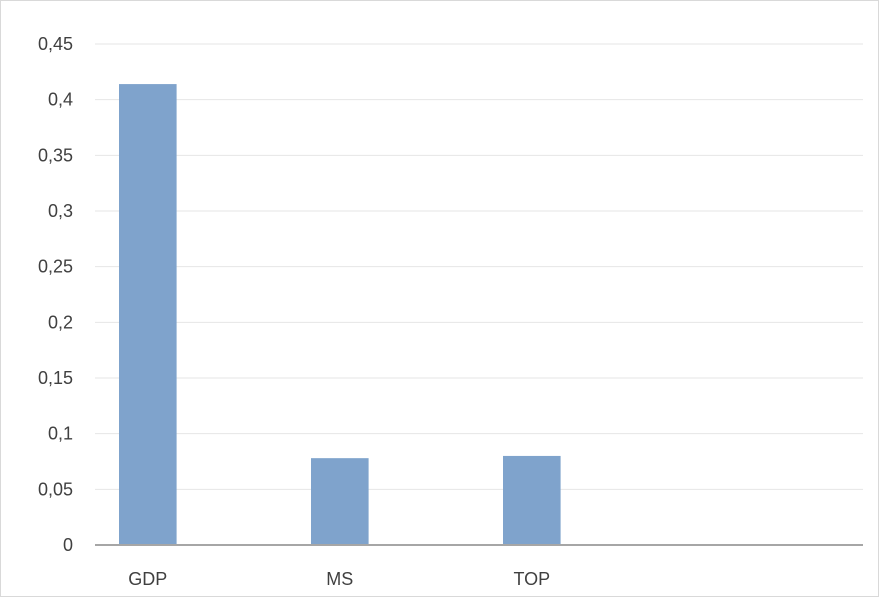 The height and width of the screenshot is (598, 879). I want to click on y-tick-label: 0,25, so click(55, 267).